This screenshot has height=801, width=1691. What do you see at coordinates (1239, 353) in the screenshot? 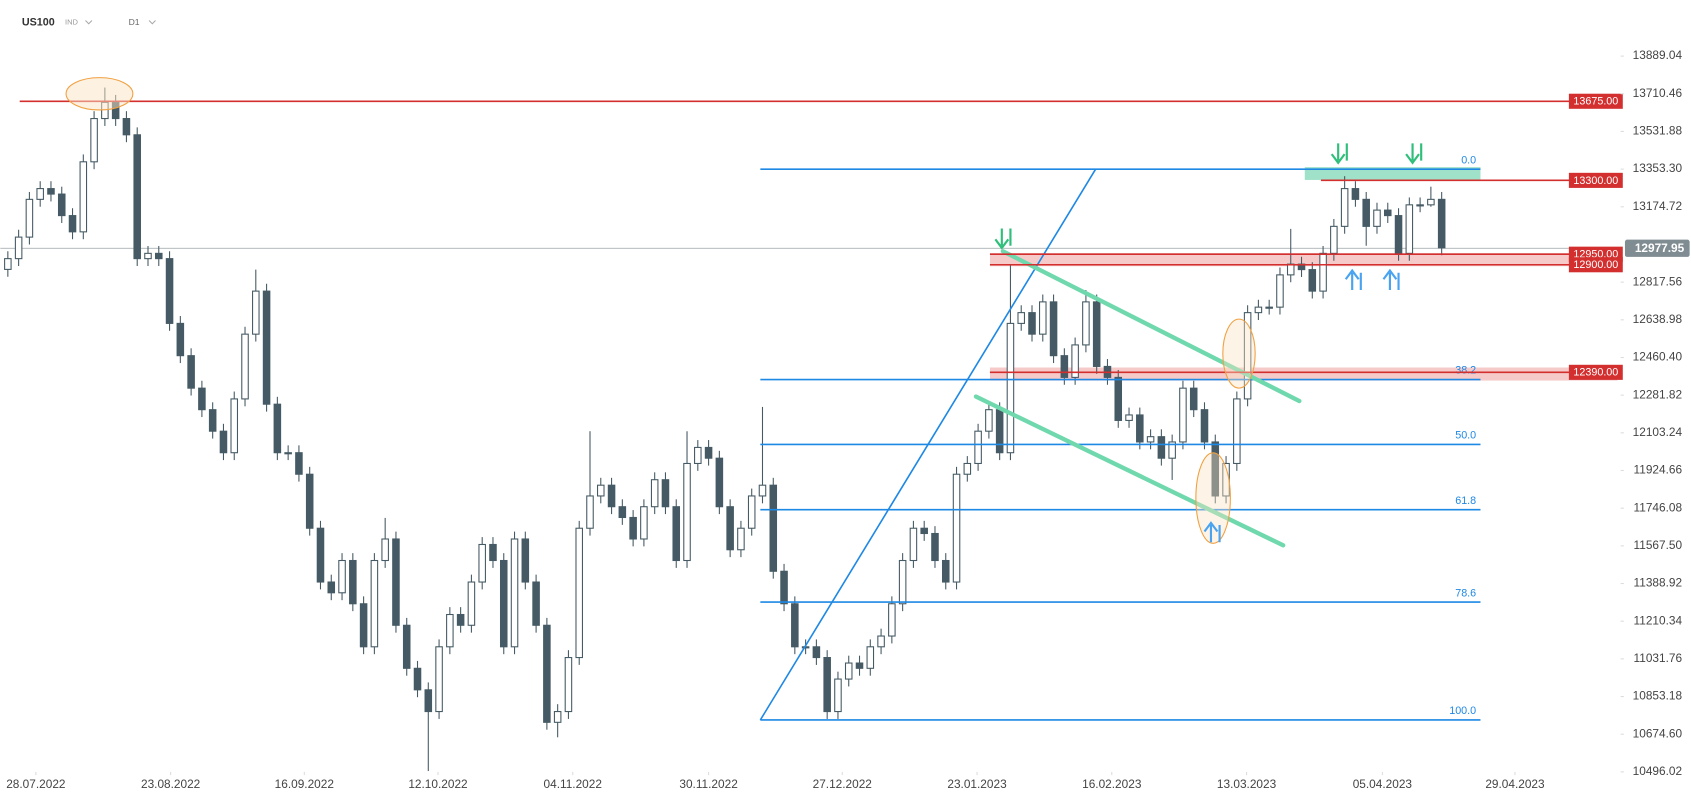
I see `highlight-ellipse` at bounding box center [1239, 353].